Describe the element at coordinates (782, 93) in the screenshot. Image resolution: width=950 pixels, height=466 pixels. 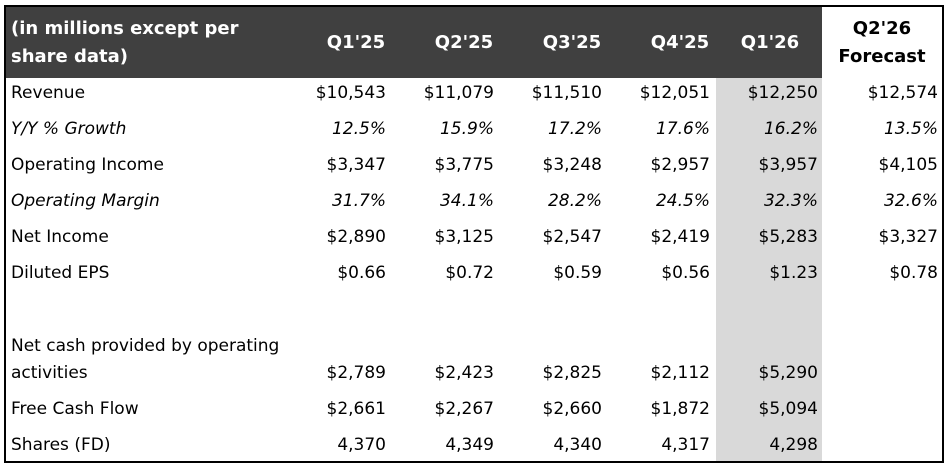
I see `cell-value: $12,250` at that location.